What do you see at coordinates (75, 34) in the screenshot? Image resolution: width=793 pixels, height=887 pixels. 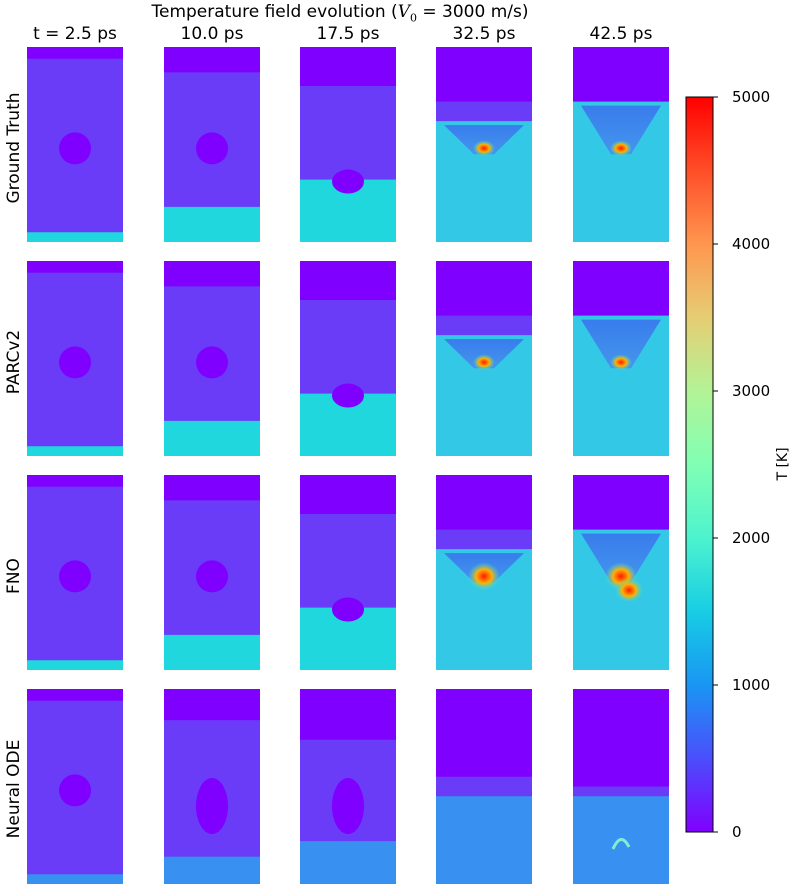 I see `column-label-t2-5: t = 2.5 ps` at bounding box center [75, 34].